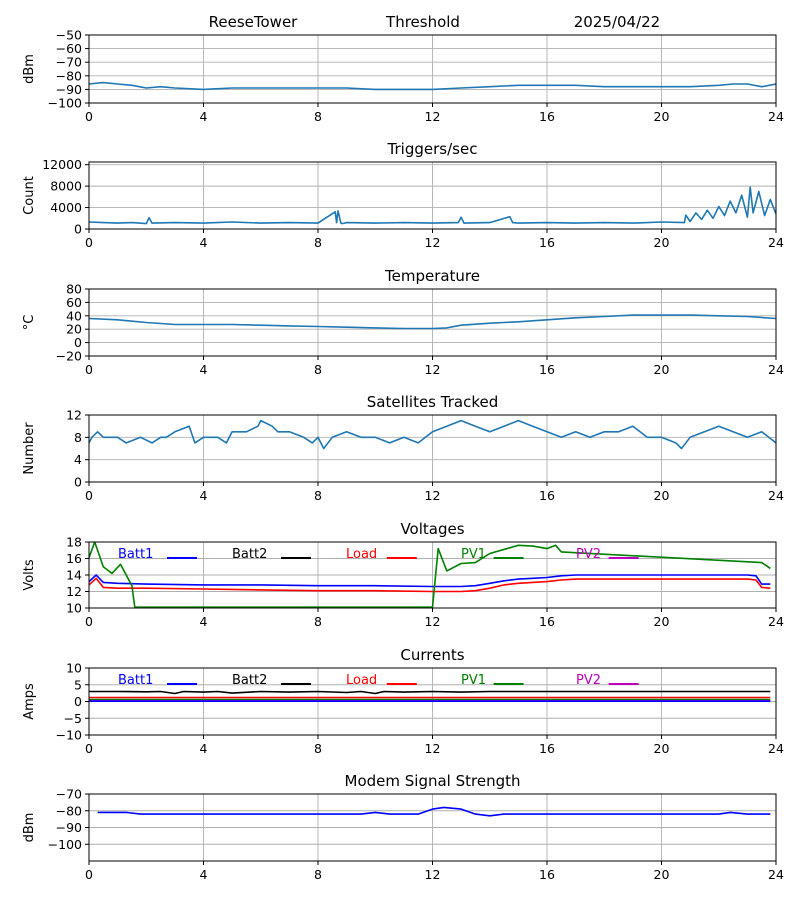  I want to click on y-tick-label: 8000, so click(66, 186).